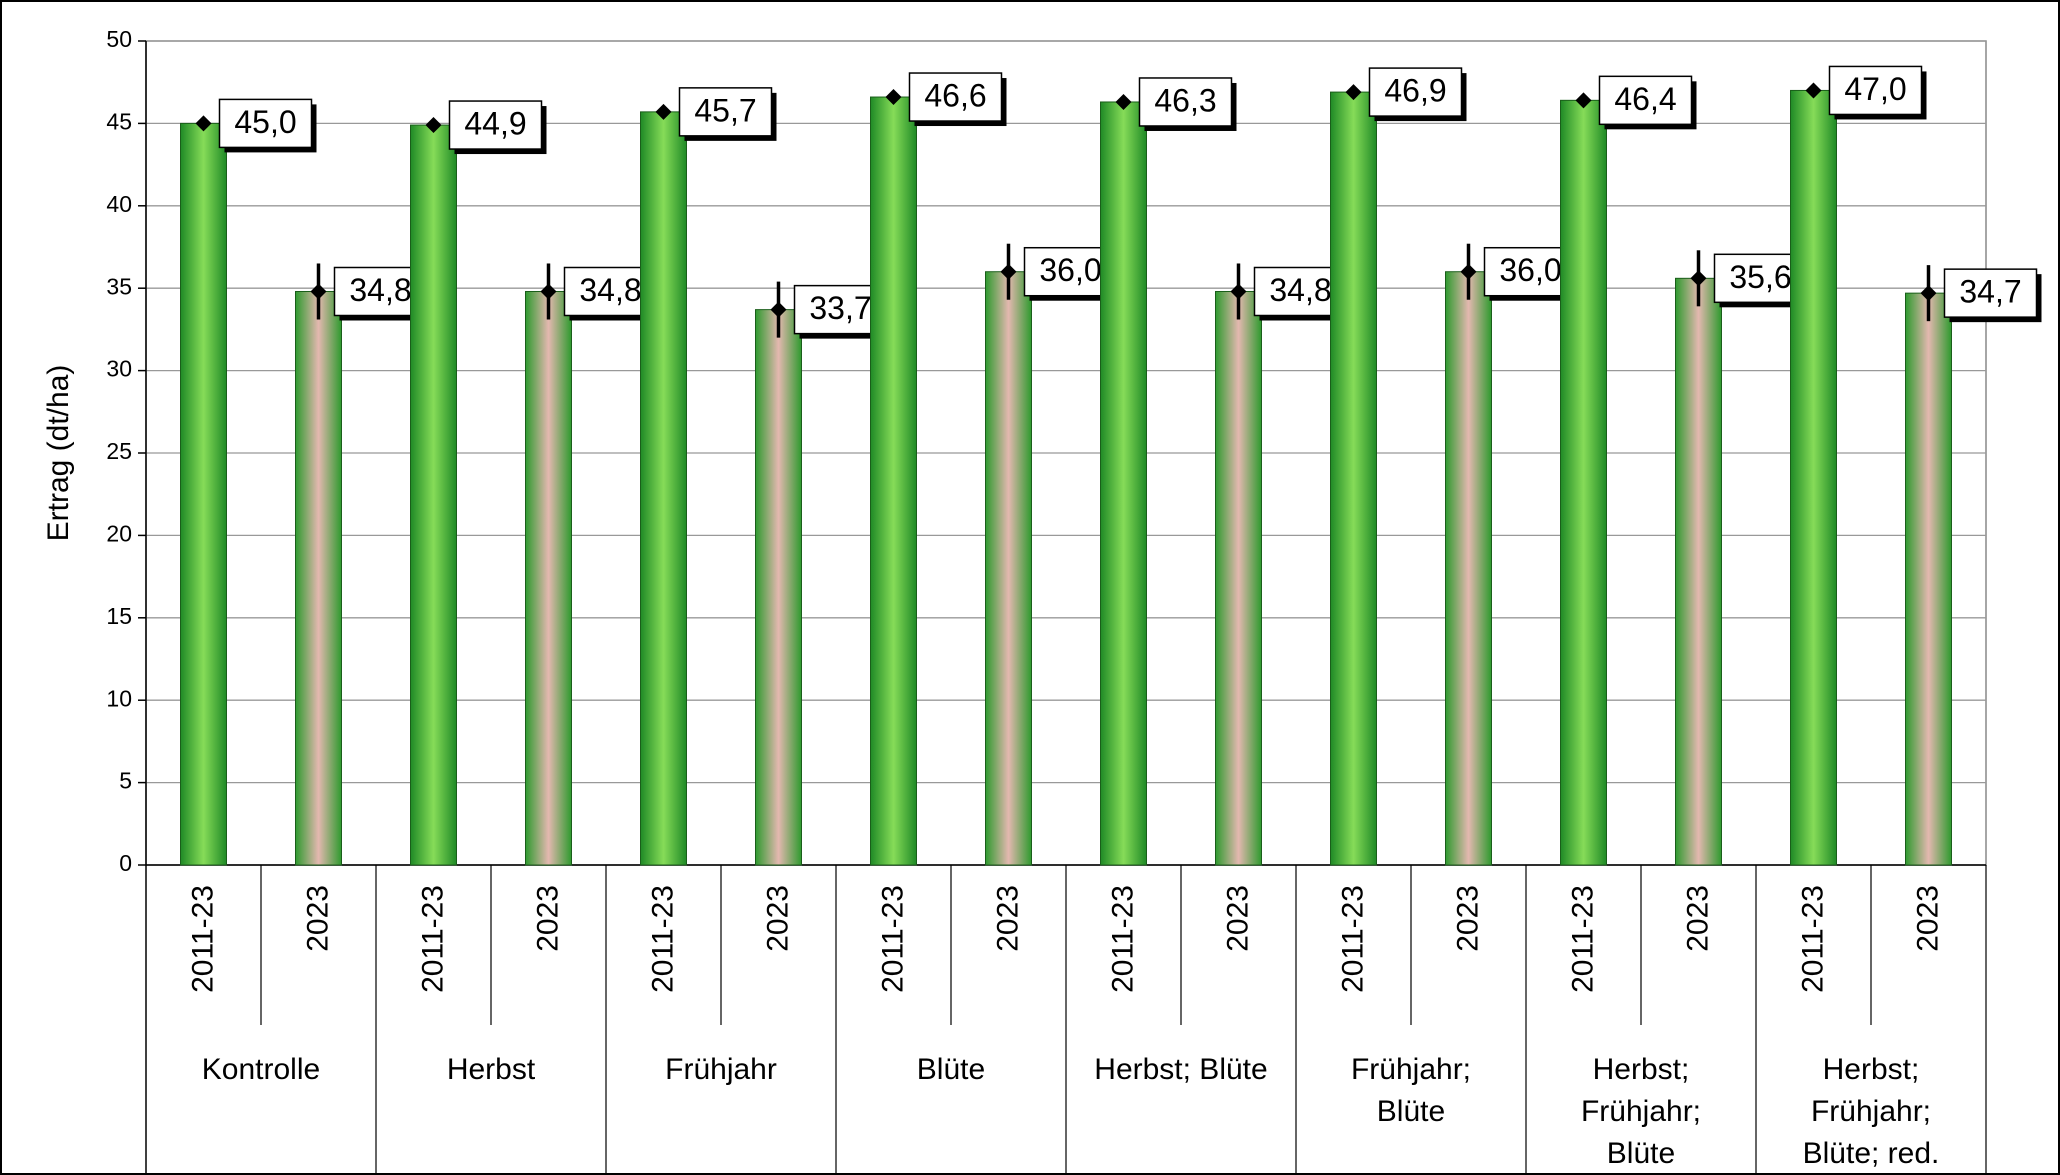 This screenshot has height=1175, width=2060. What do you see at coordinates (119, 286) in the screenshot?
I see `y-tick-label: 35` at bounding box center [119, 286].